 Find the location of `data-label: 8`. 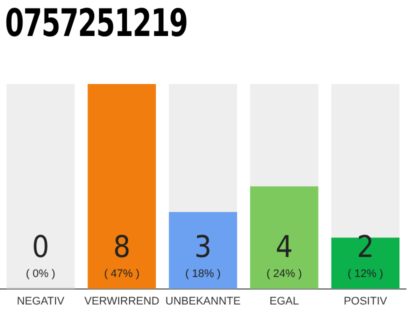

data-label: 8 is located at coordinates (121, 247).